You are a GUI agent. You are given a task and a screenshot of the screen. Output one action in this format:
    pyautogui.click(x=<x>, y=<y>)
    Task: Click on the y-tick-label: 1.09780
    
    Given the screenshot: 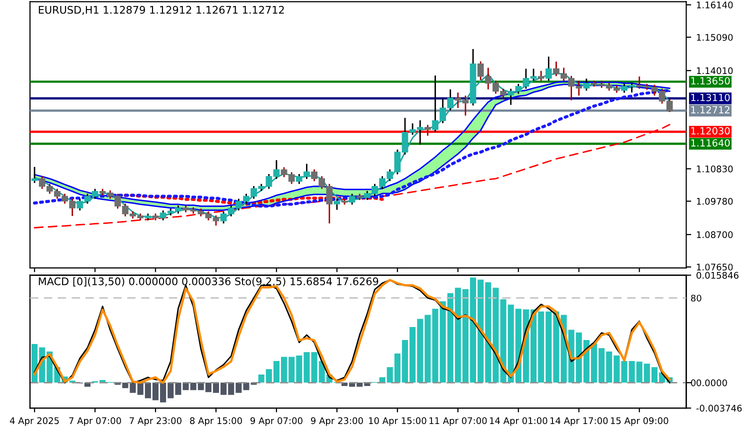 What is the action you would take?
    pyautogui.click(x=714, y=201)
    